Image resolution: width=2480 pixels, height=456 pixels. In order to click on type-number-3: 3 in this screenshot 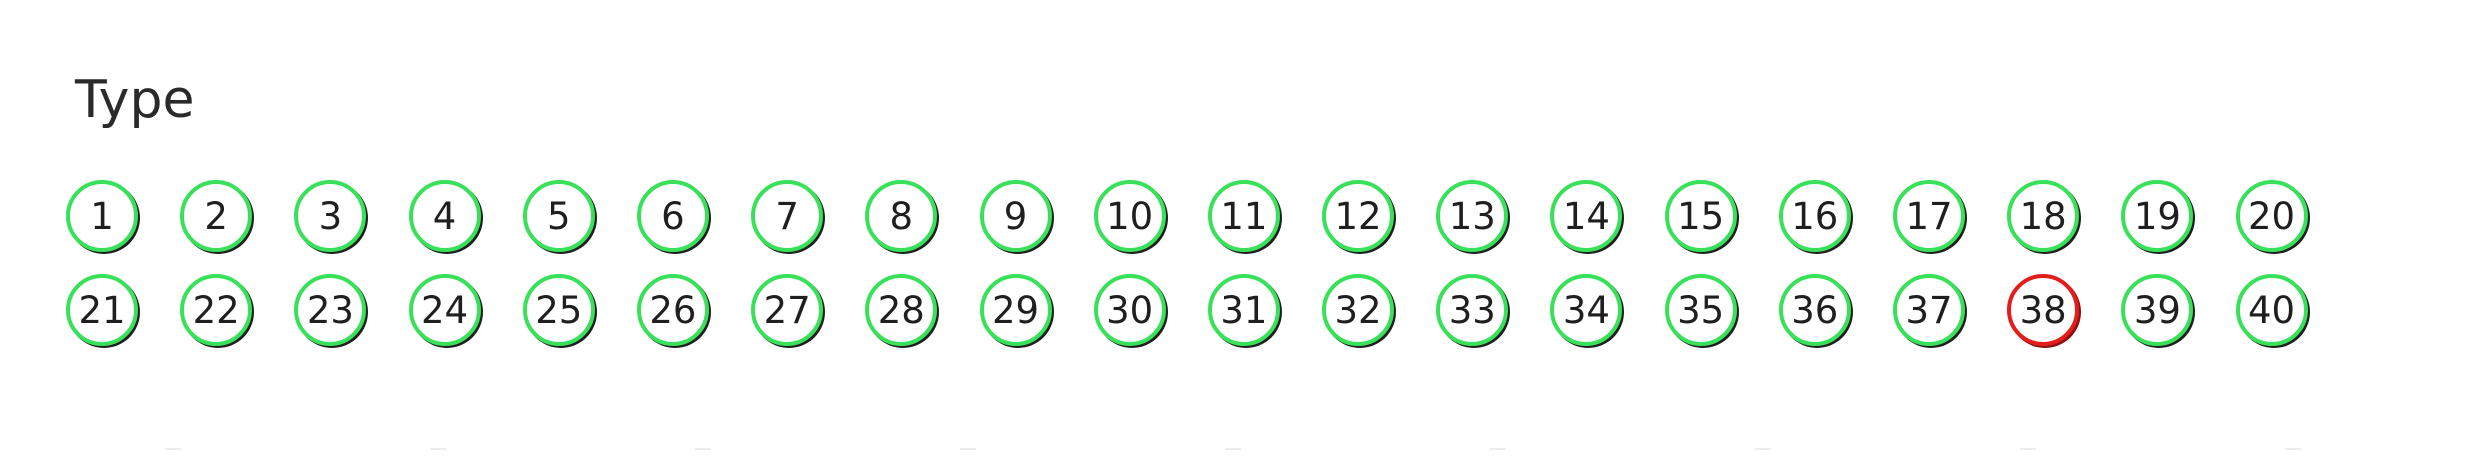, I will do `click(330, 216)`.